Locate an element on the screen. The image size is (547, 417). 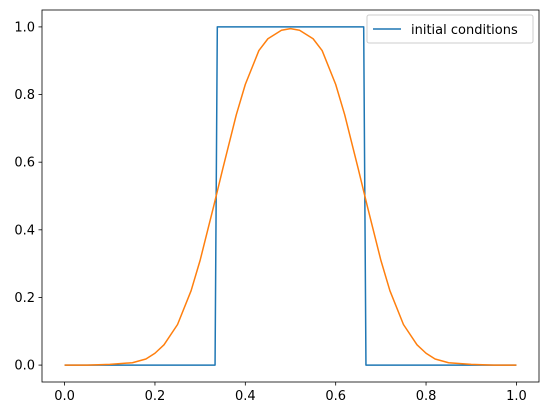
legend-box is located at coordinates (450, 29).